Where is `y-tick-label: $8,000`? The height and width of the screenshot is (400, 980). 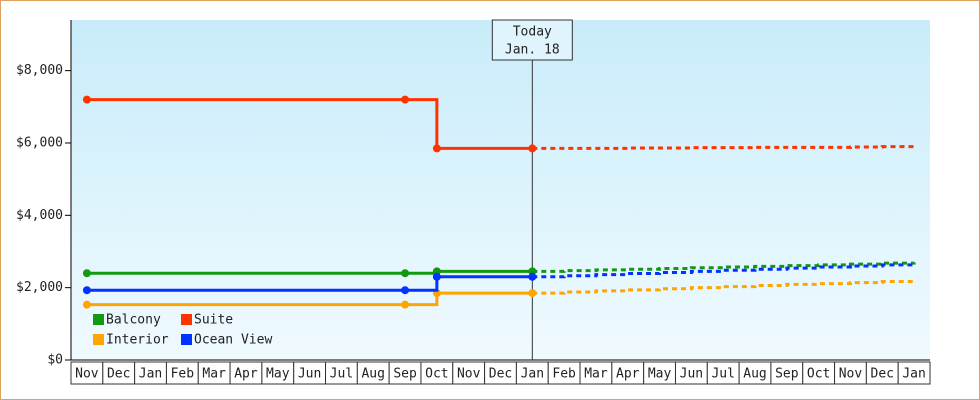 y-tick-label: $8,000 is located at coordinates (39, 70).